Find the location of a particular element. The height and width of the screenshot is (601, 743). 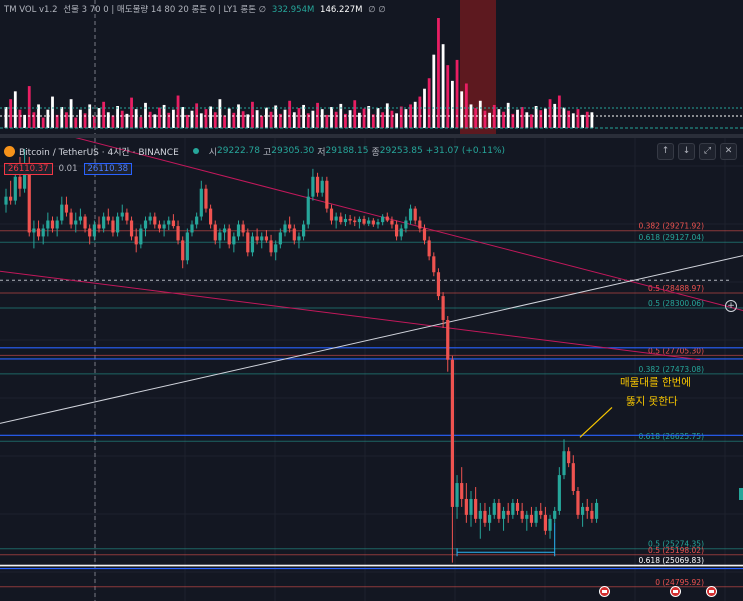

add-alert-icon: + is located at coordinates (731, 306).